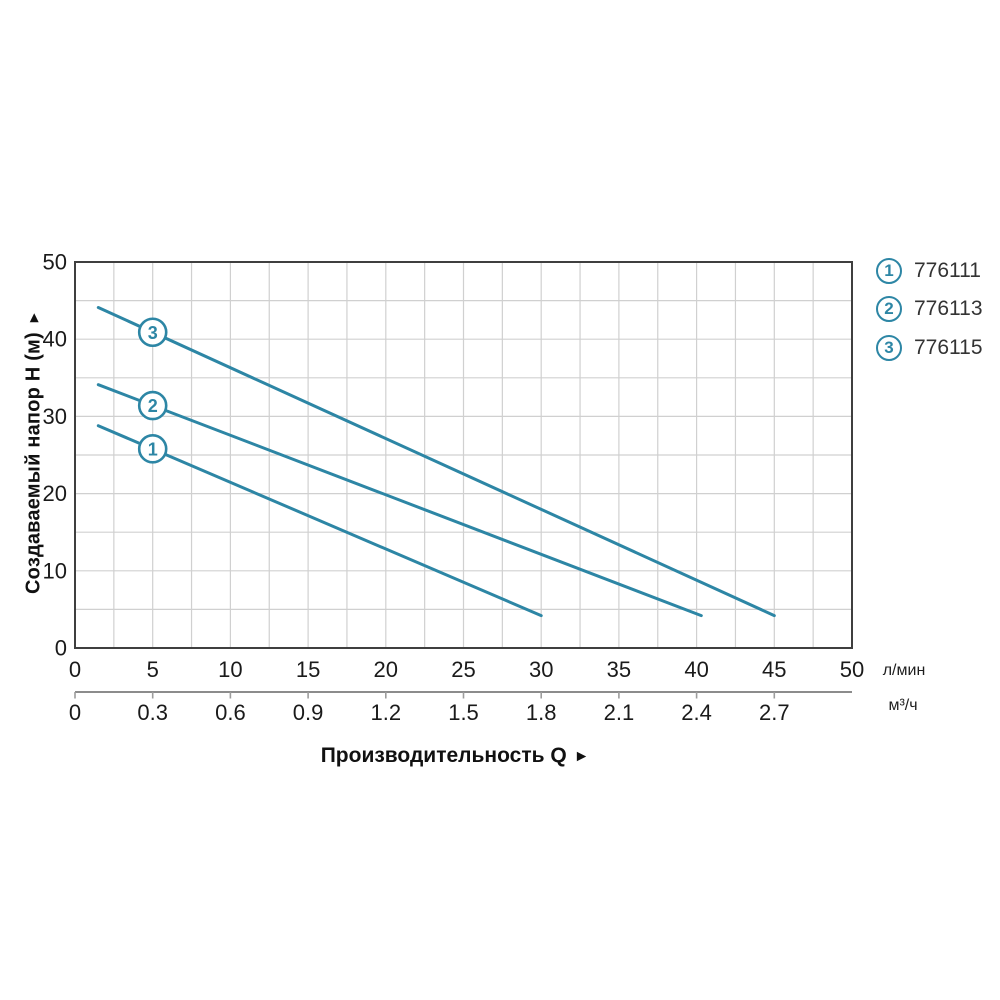 The width and height of the screenshot is (1000, 1000). What do you see at coordinates (153, 669) in the screenshot?
I see `x-tick-label: 5` at bounding box center [153, 669].